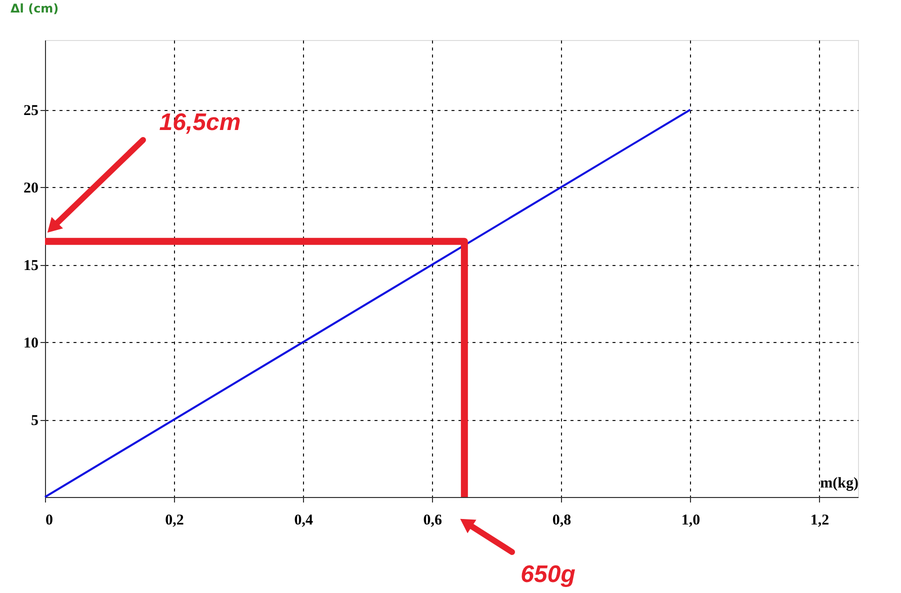 The width and height of the screenshot is (901, 593). What do you see at coordinates (31, 188) in the screenshot?
I see `y-tick-label: 20` at bounding box center [31, 188].